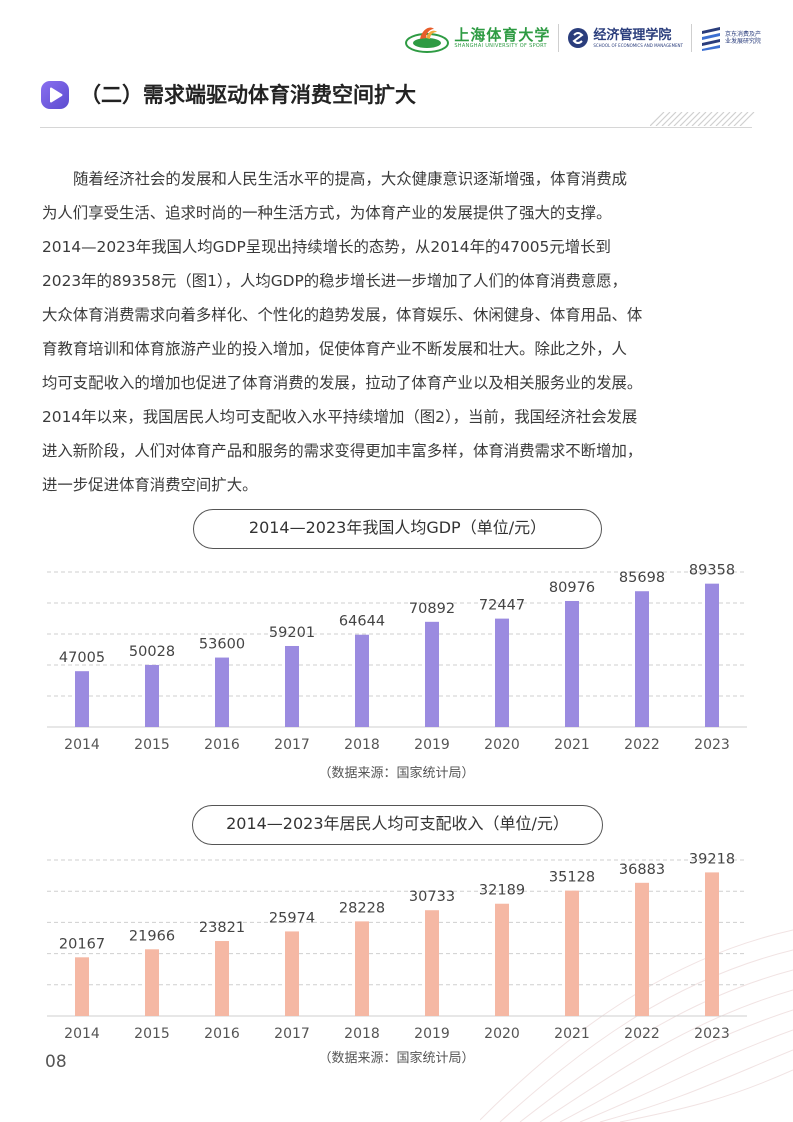 Image resolution: width=793 pixels, height=1122 pixels. Describe the element at coordinates (712, 571) in the screenshot. I see `data-label-2023: 89358` at that location.